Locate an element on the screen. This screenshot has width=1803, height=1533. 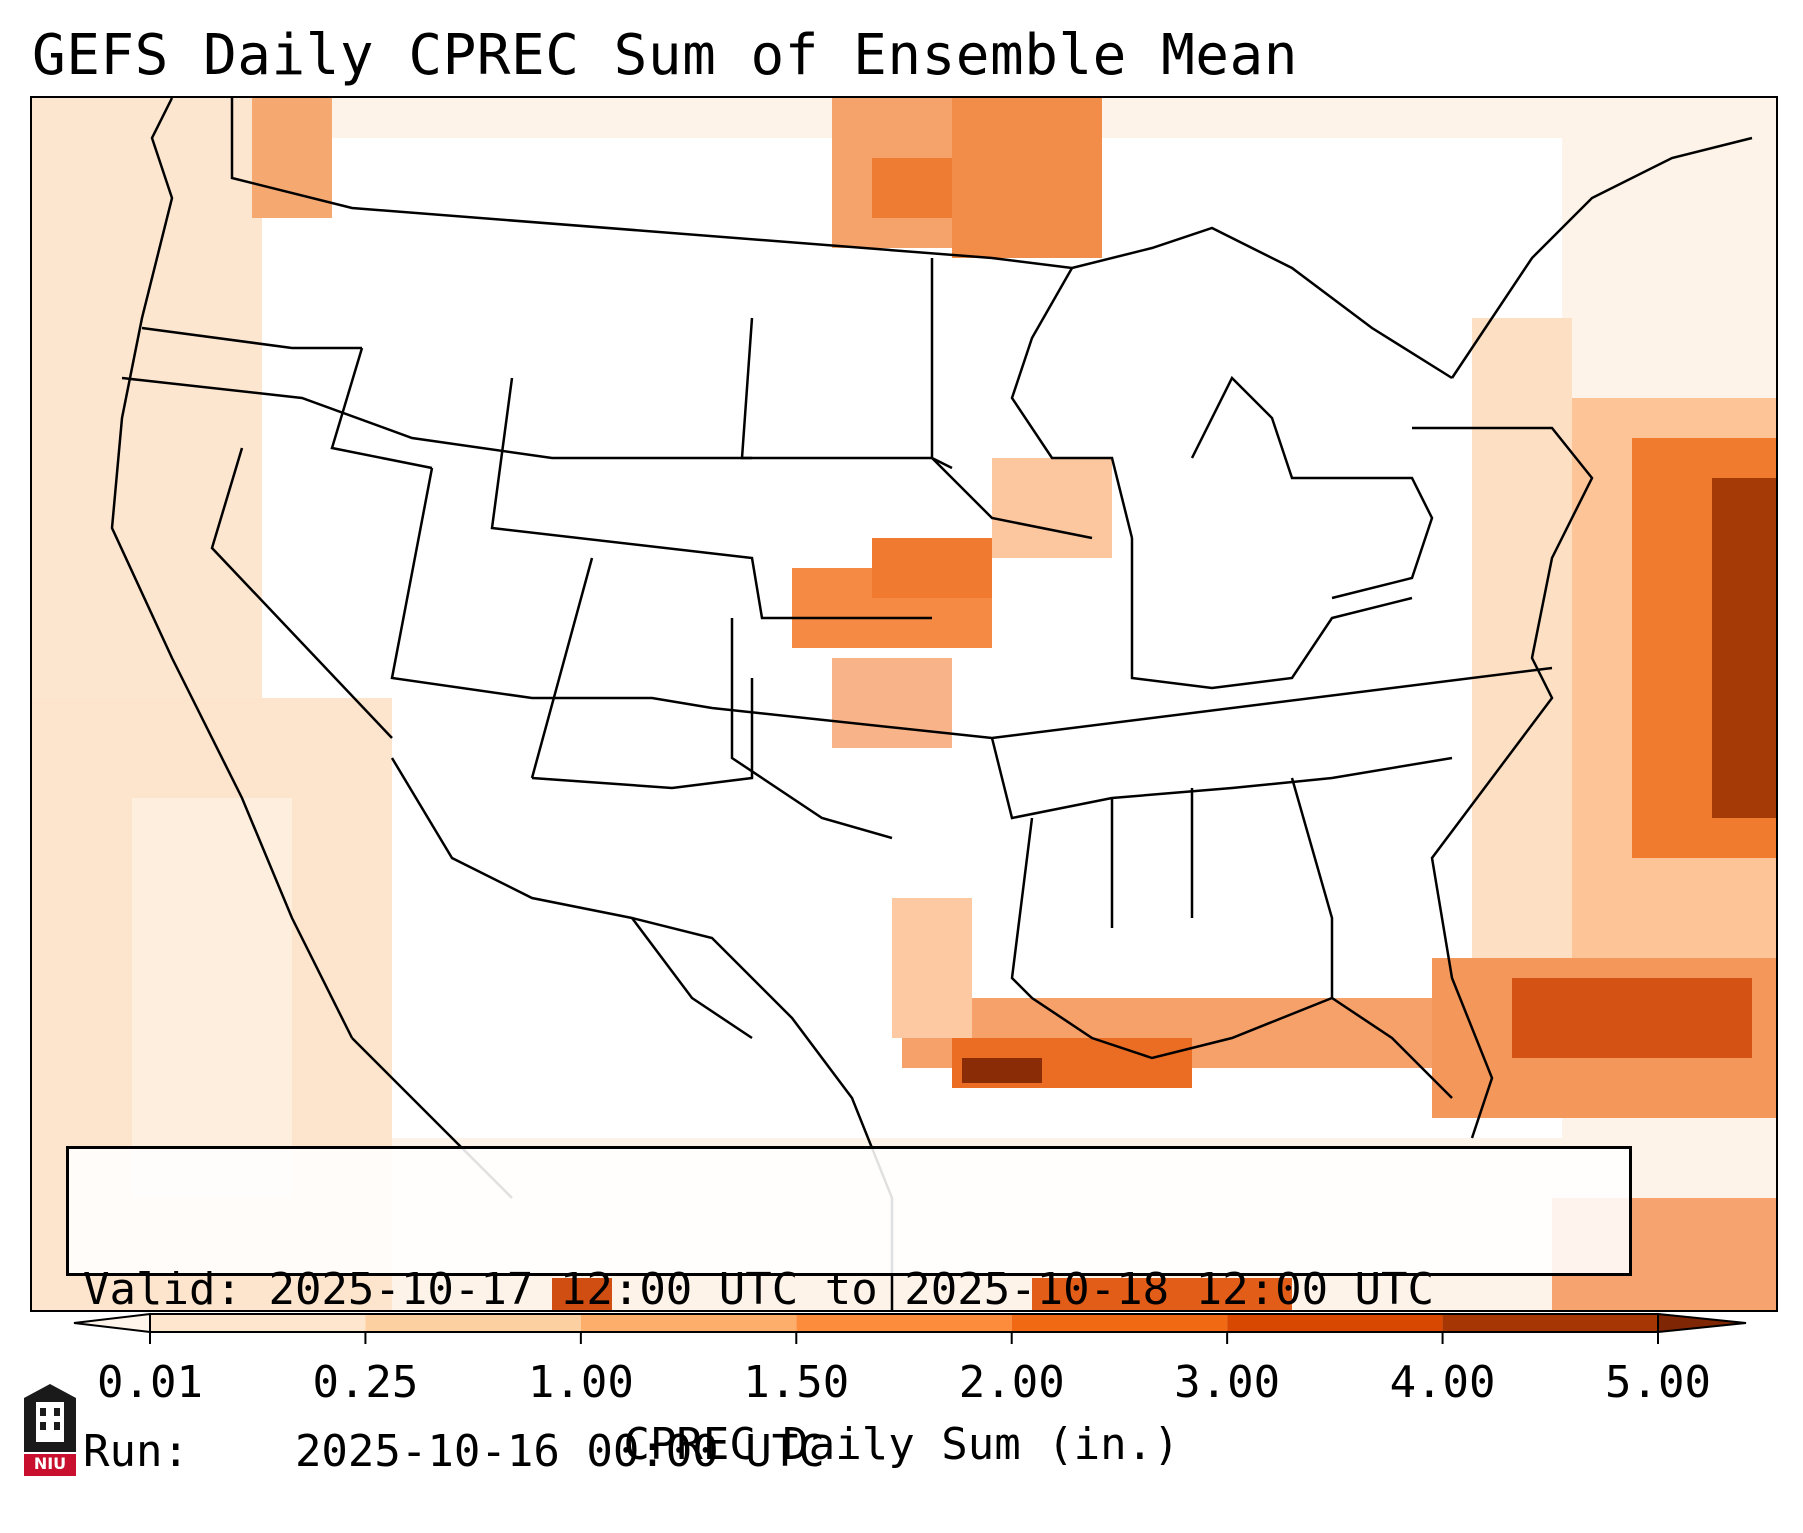
logo-text: NIU is located at coordinates (50, 1463).